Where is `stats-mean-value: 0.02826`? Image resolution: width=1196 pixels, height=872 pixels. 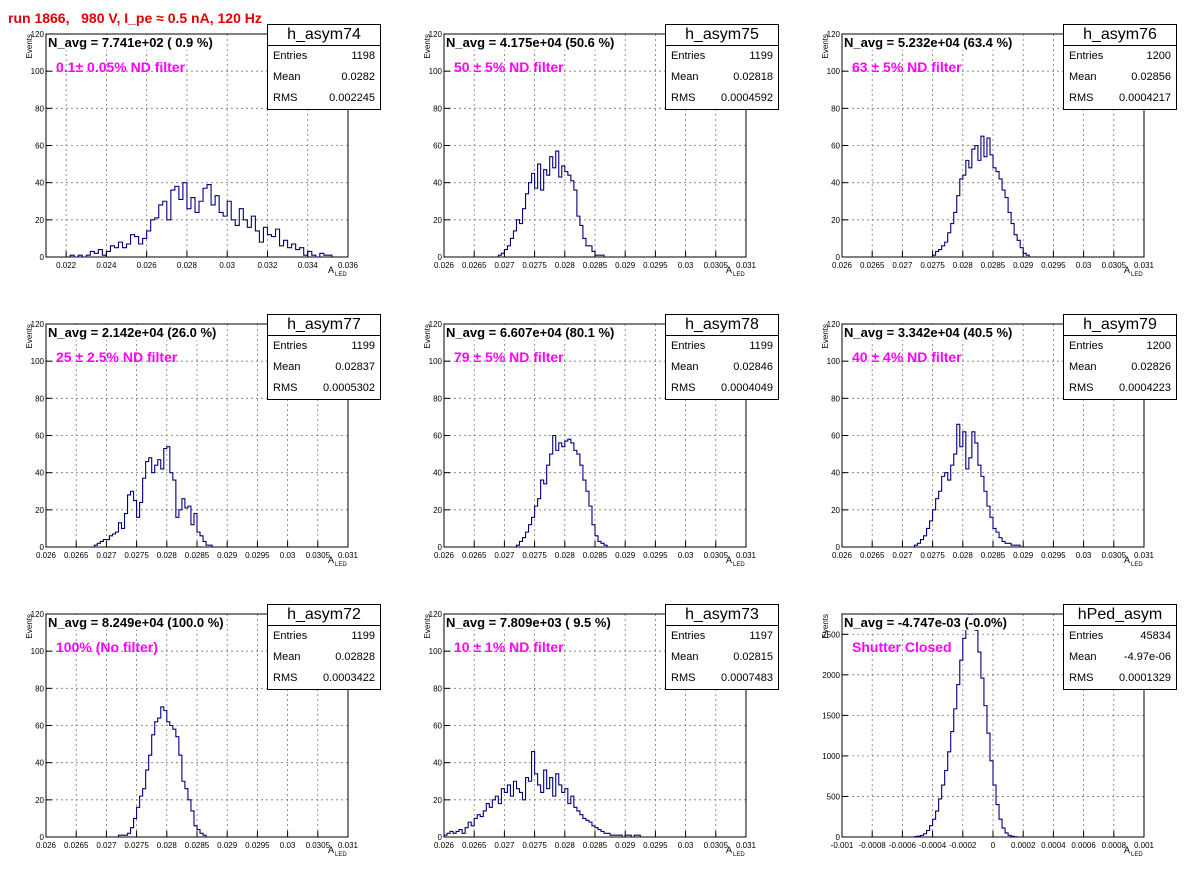 stats-mean-value: 0.02826 is located at coordinates (1151, 367).